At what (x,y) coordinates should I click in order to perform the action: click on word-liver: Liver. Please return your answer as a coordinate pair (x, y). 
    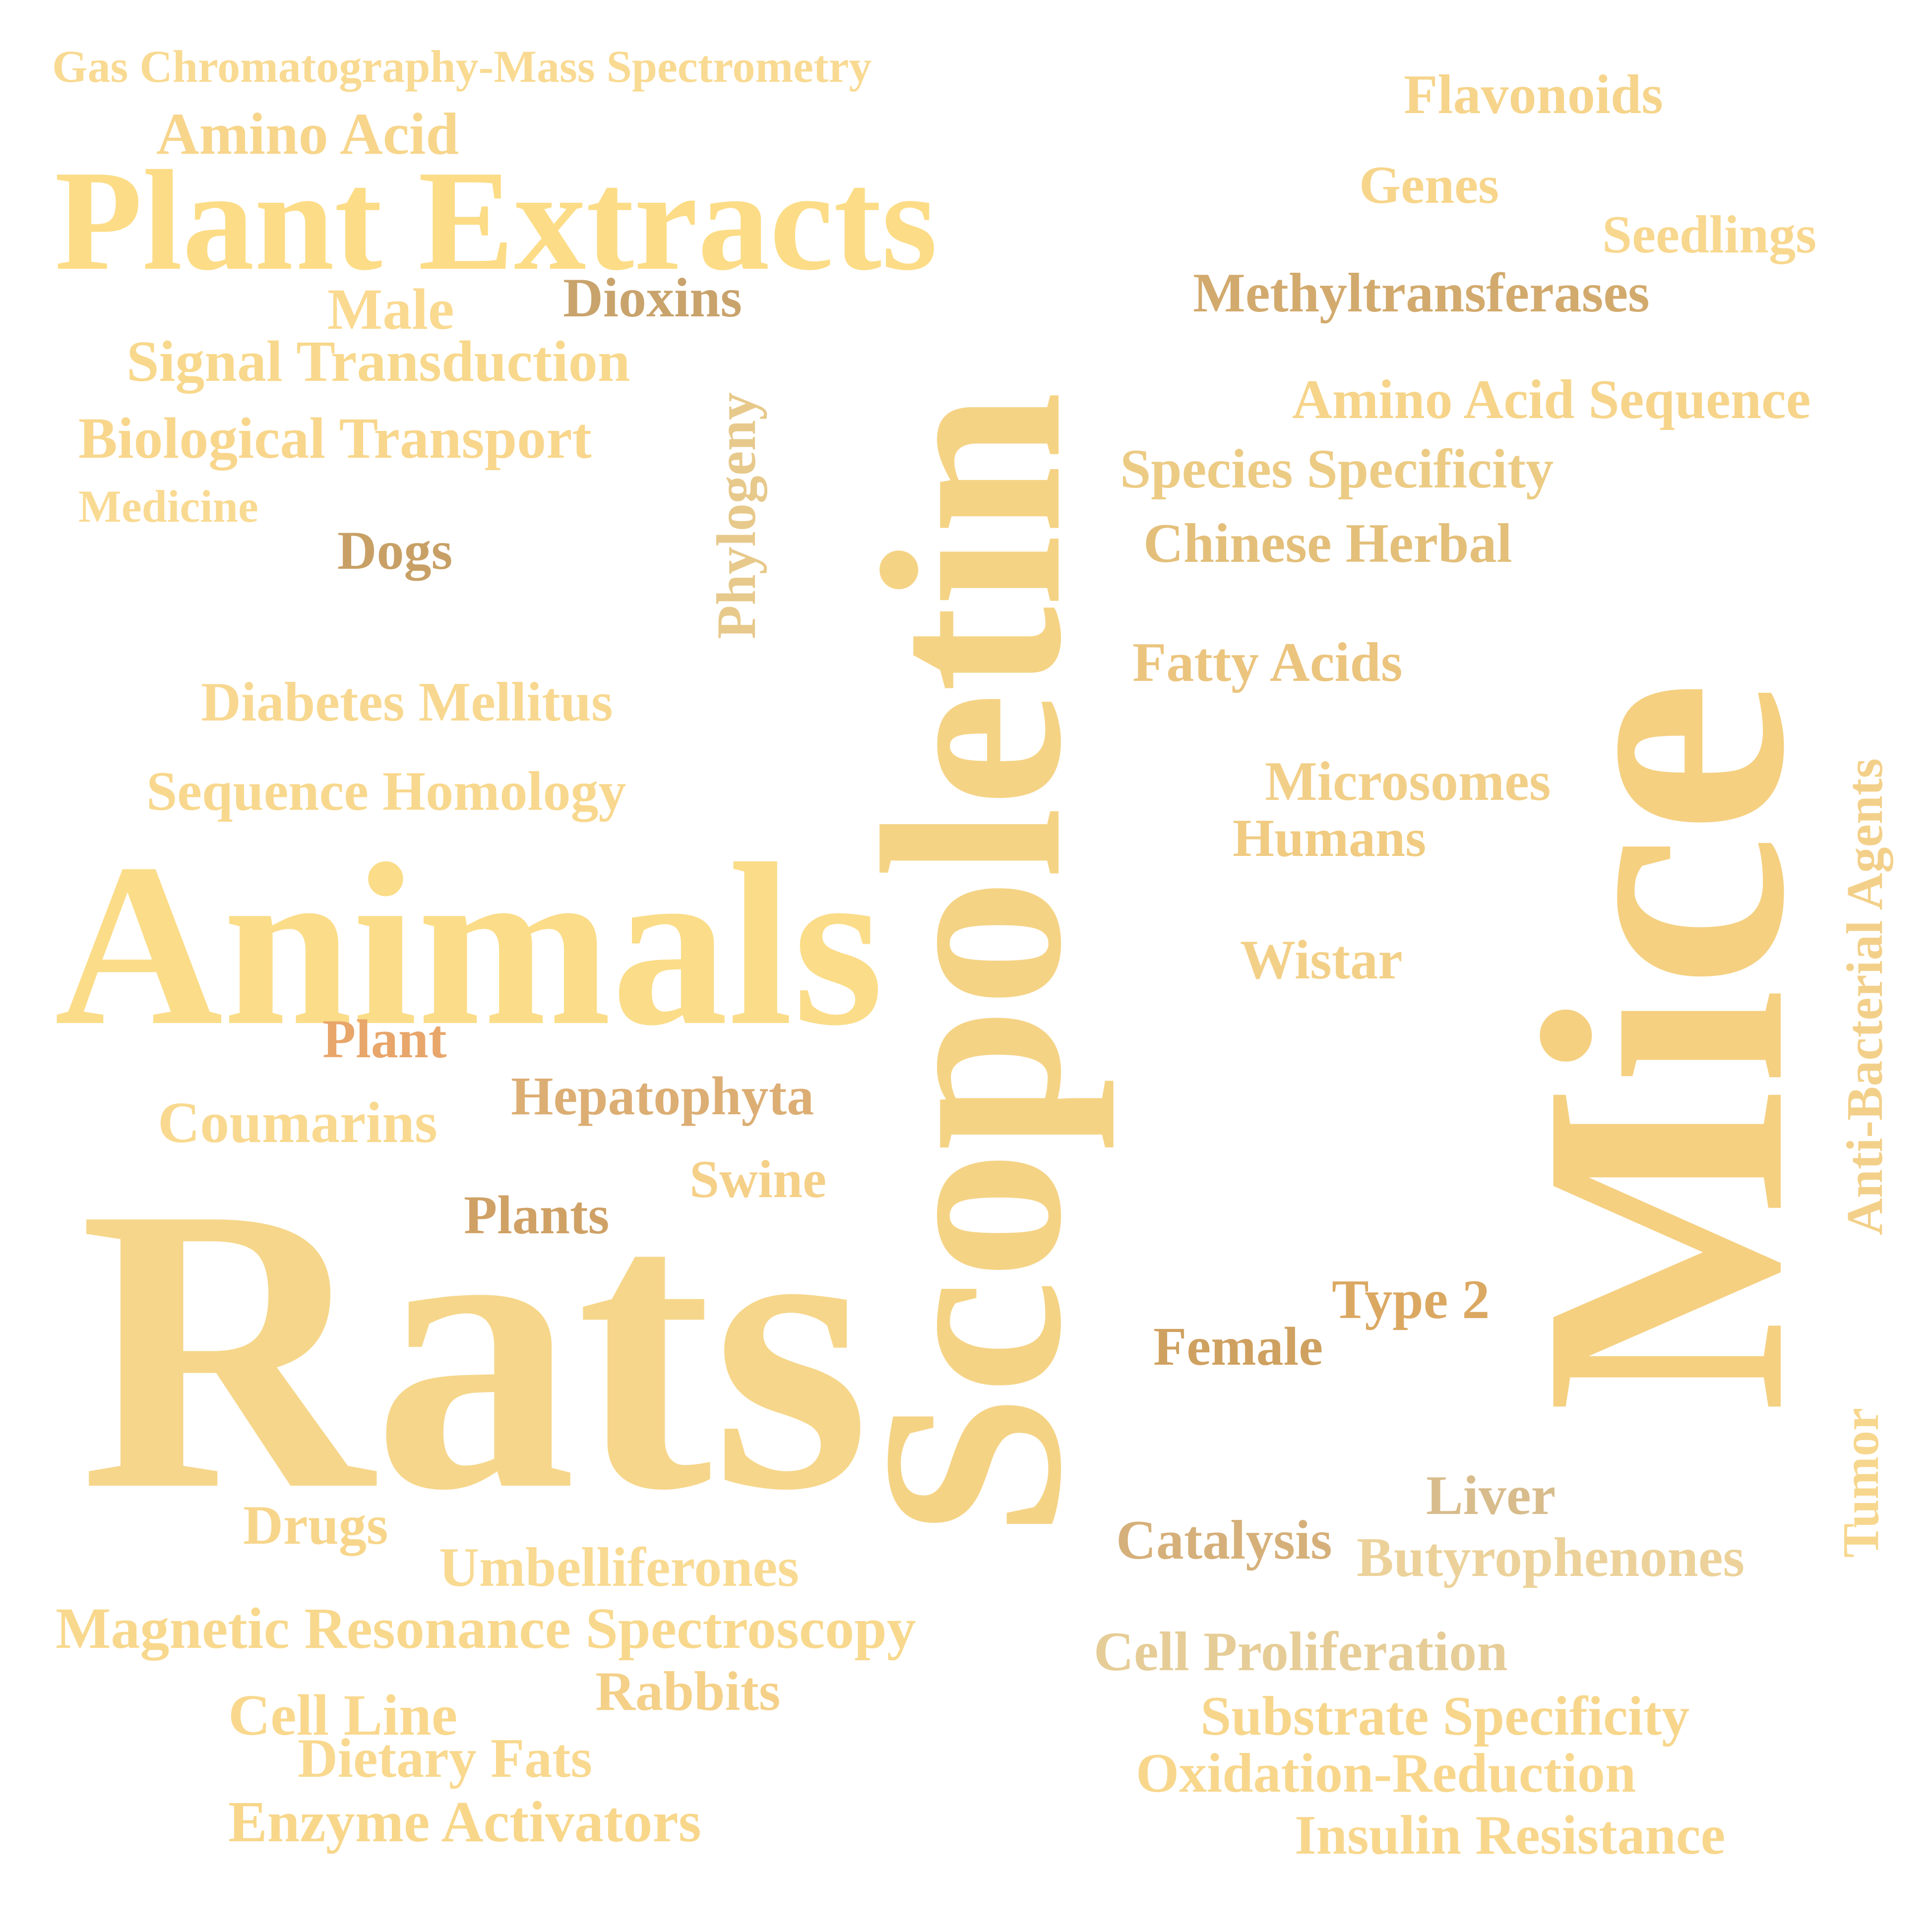
    Looking at the image, I should click on (1491, 1495).